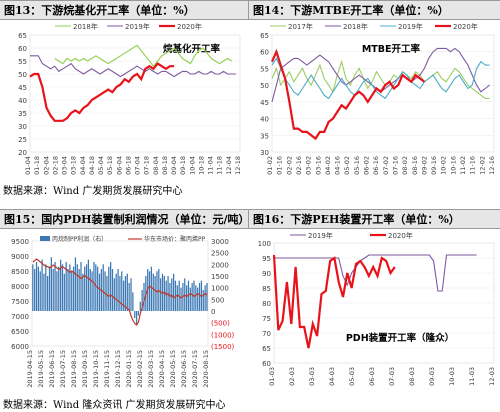 The image size is (500, 412). What do you see at coordinates (338, 165) in the screenshot?
I see `x-tick-label: 04-16` at bounding box center [338, 165].